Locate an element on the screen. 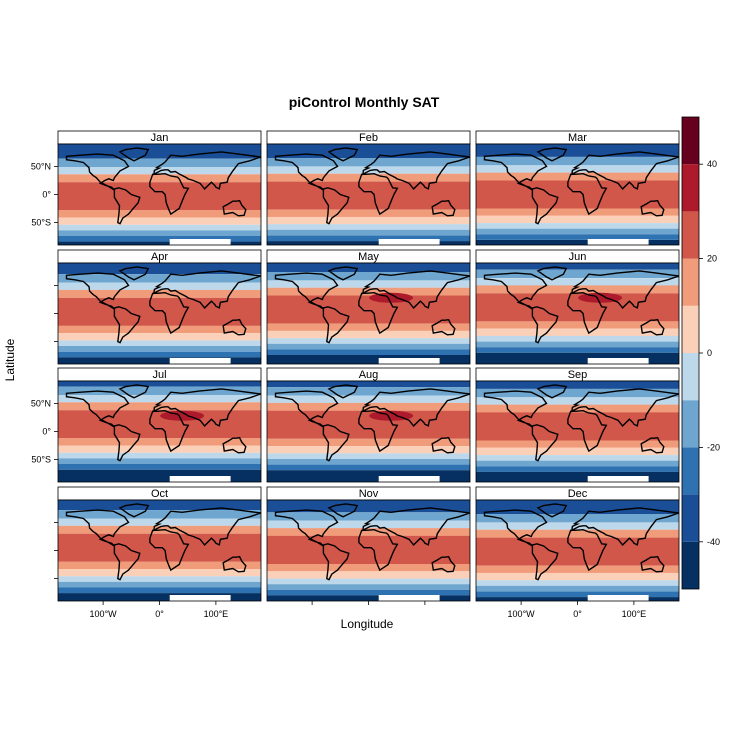 The image size is (729, 729). panel-title: Sep is located at coordinates (578, 375).